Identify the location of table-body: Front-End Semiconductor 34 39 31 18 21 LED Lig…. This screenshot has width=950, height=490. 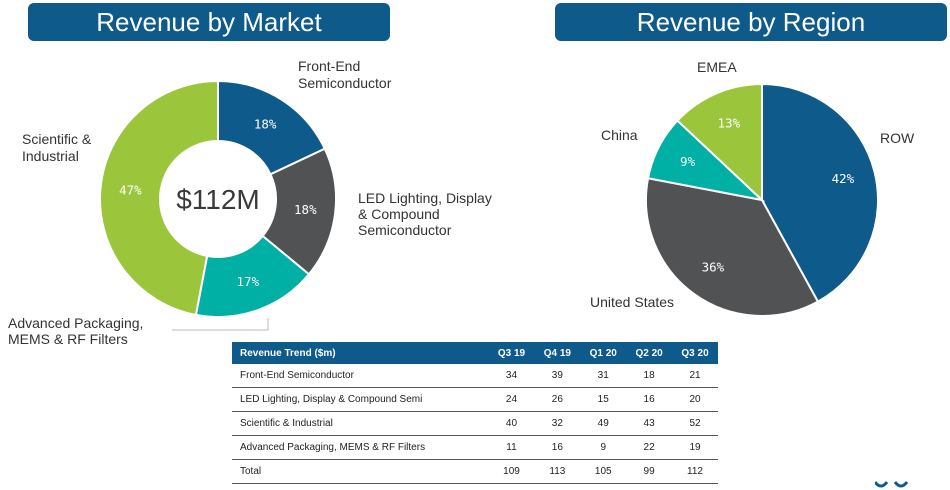
(475, 424).